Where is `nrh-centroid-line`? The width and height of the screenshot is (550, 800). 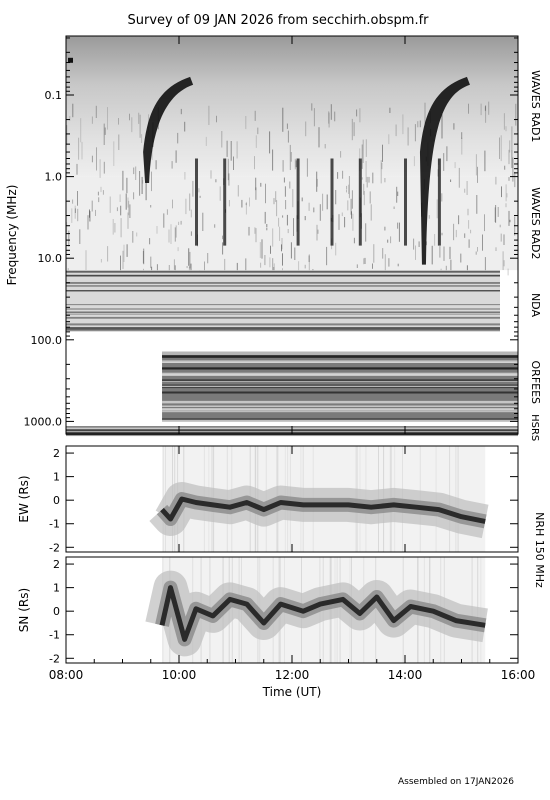 nrh-centroid-line is located at coordinates (322, 613).